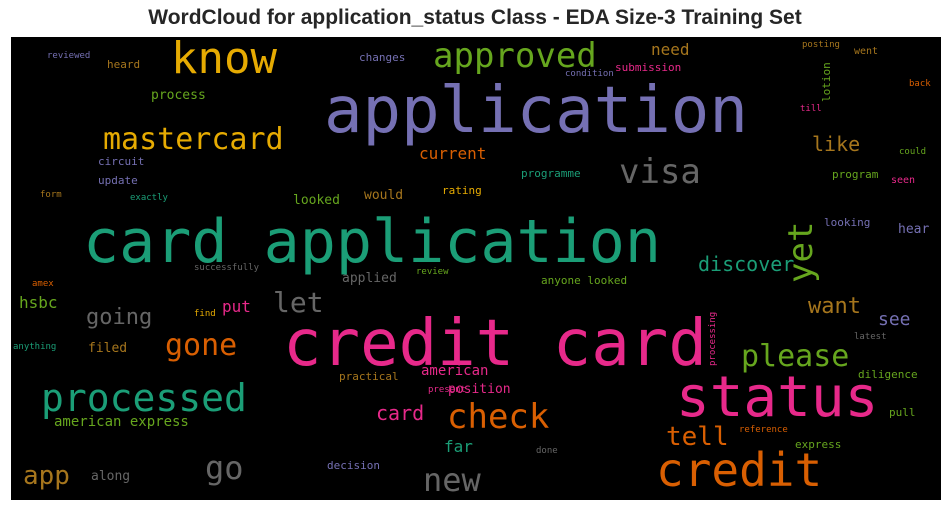 This screenshot has height=511, width=950. I want to click on word-decision: decision, so click(353, 465).